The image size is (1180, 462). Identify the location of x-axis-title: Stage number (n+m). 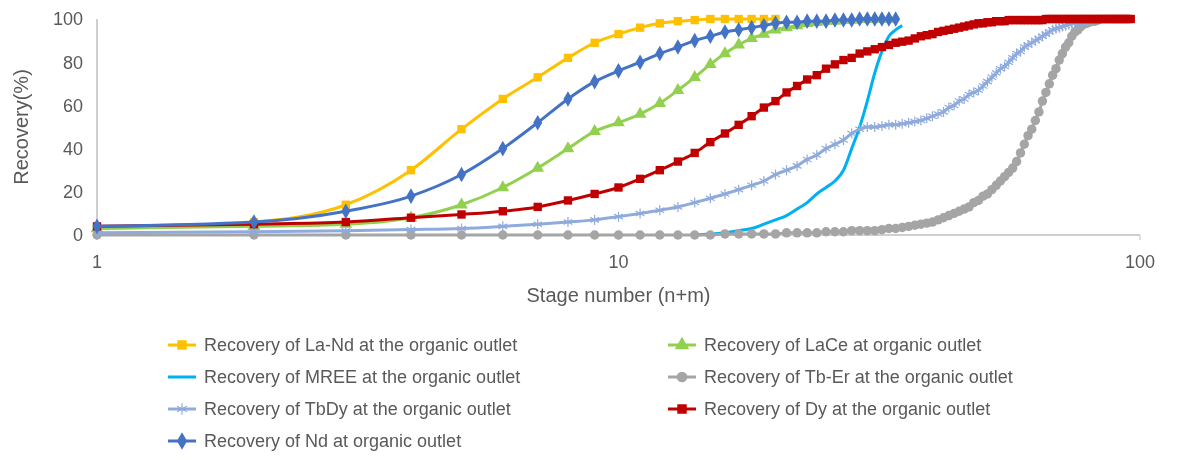
(618, 295).